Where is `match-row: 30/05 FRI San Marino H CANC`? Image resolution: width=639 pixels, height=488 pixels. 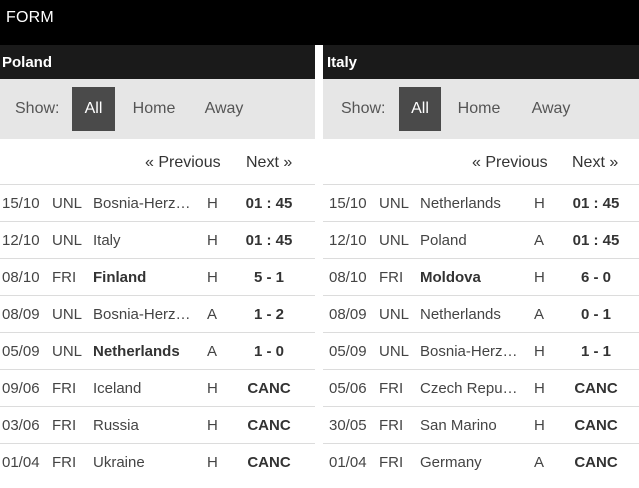 match-row: 30/05 FRI San Marino H CANC is located at coordinates (481, 424).